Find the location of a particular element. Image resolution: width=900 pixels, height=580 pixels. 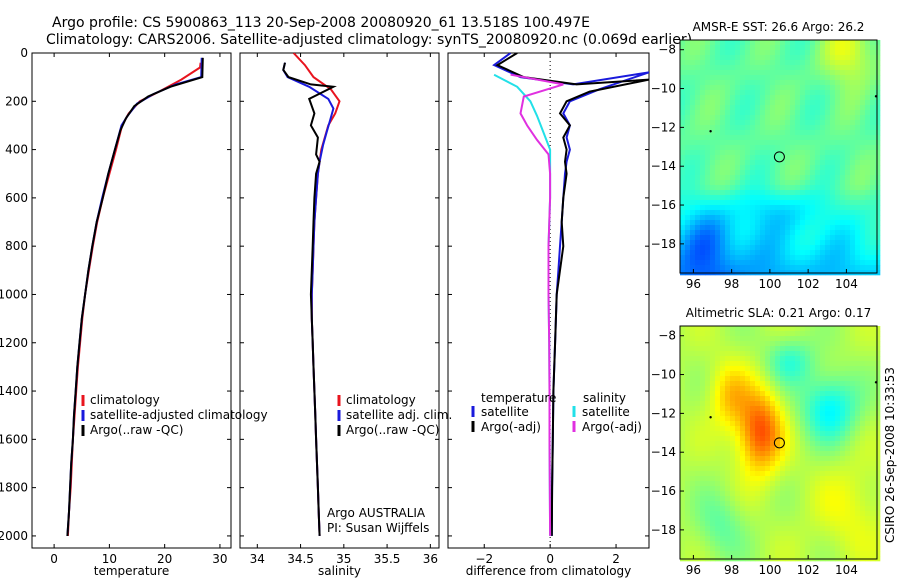

legend-label: satellite is located at coordinates (505, 412).